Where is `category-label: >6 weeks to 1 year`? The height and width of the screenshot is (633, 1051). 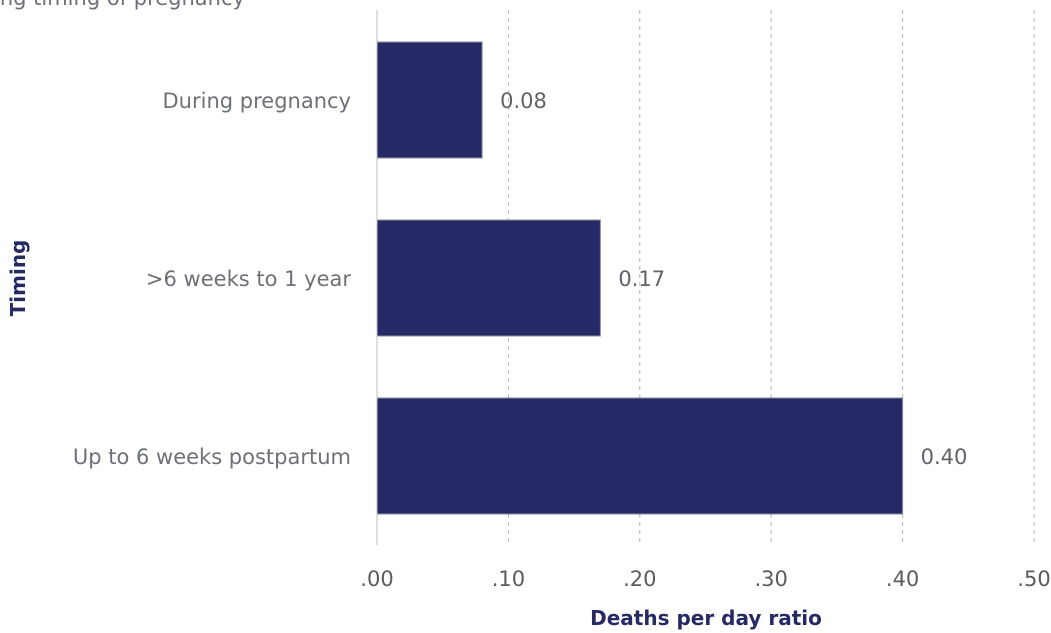 category-label: >6 weeks to 1 year is located at coordinates (248, 279).